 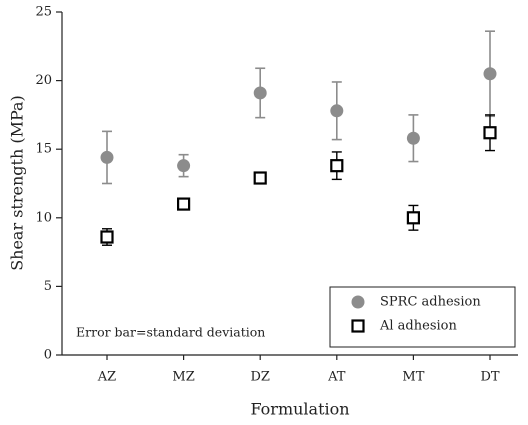 What do you see at coordinates (418, 326) in the screenshot?
I see `legend-label: Al adhesion` at bounding box center [418, 326].